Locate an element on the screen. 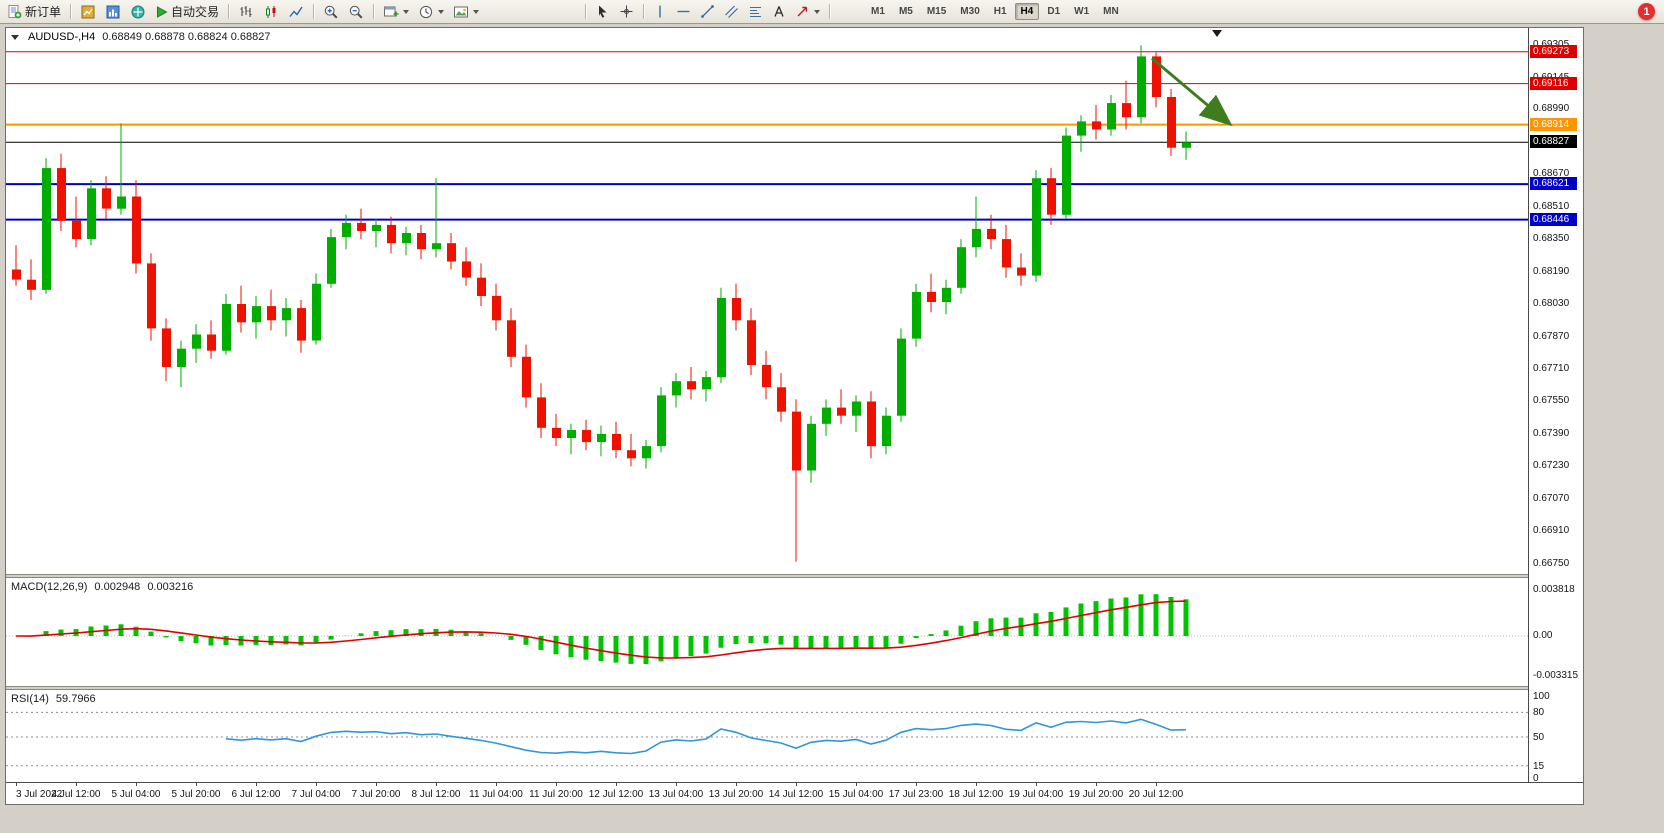  price-level-badge: 0.68827 is located at coordinates (1553, 141).